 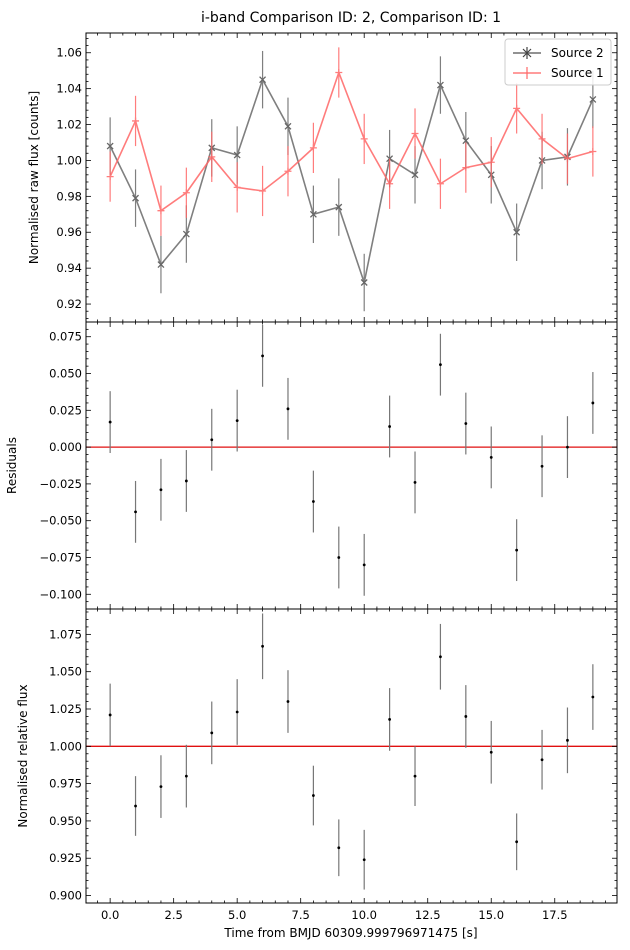 I want to click on y-tick-label: 1.025, so click(x=65, y=709).